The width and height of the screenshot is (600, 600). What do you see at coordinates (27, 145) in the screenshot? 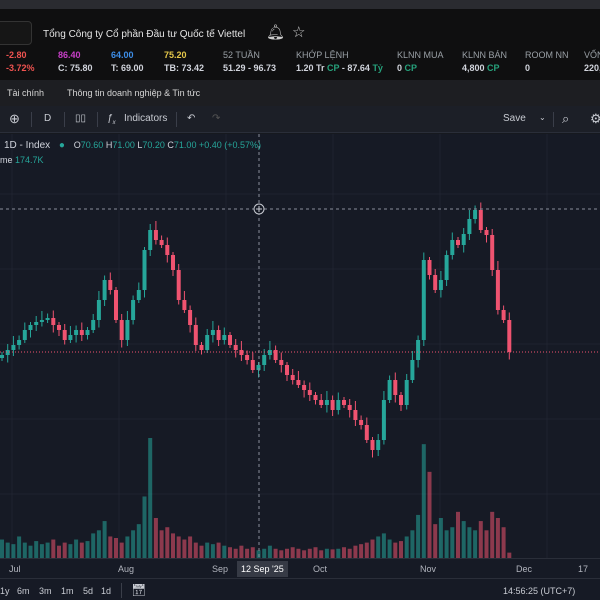
I see `symbol-label: 1D - Index` at bounding box center [27, 145].